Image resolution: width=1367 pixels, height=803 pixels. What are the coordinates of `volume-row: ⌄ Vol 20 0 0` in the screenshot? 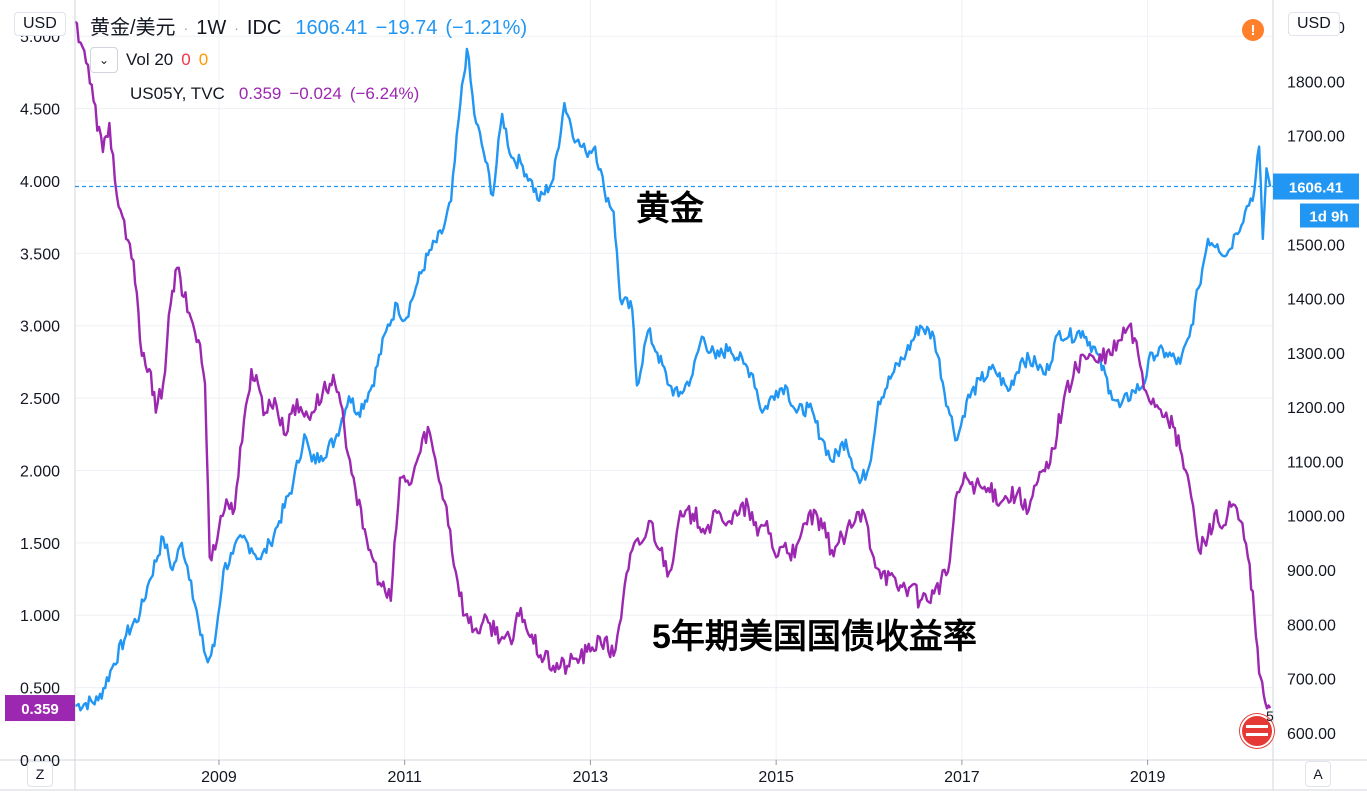 It's located at (308, 60).